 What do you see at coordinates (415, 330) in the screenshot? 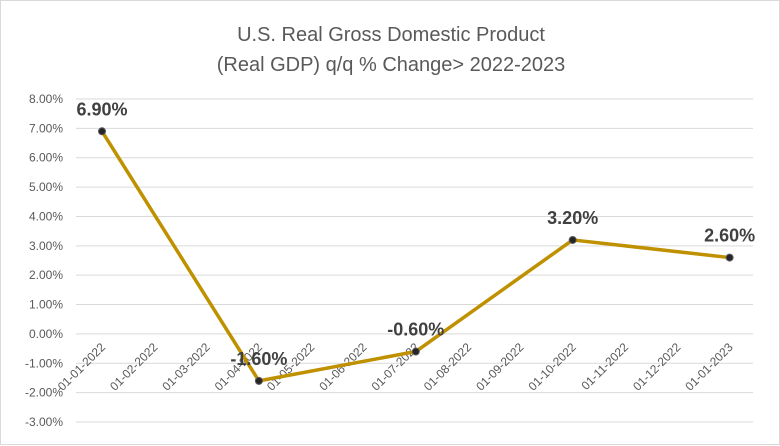
I see `data-label: -0.60%` at bounding box center [415, 330].